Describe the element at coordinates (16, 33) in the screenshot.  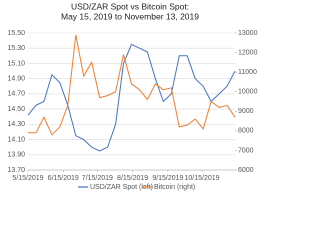
I see `y-tick-label: 15.50` at that location.